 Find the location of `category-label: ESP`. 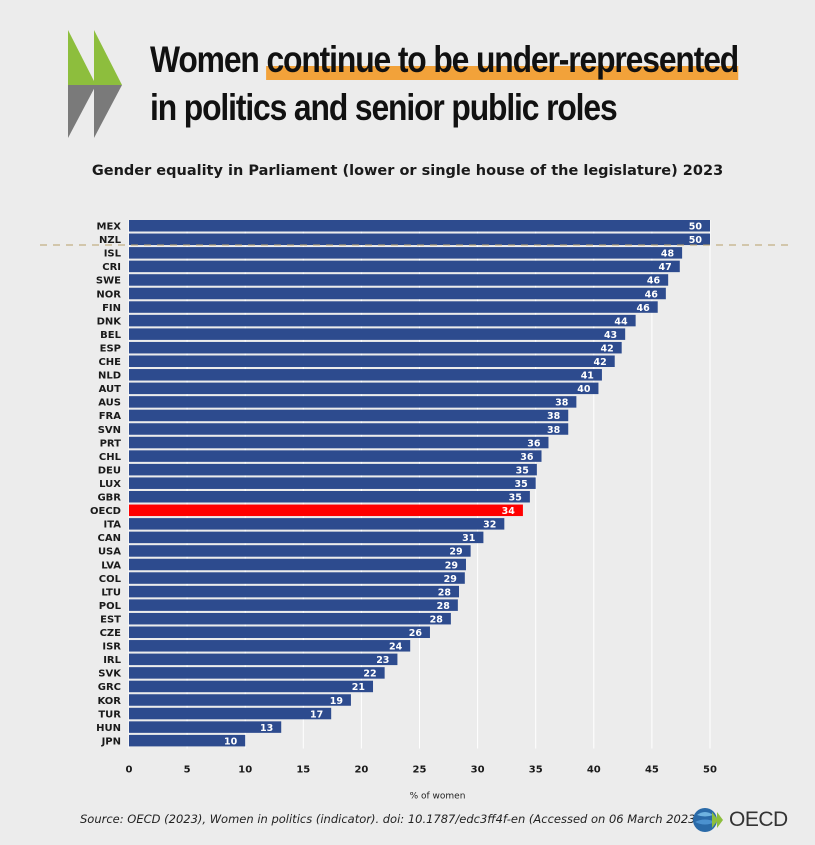

category-label: ESP is located at coordinates (110, 348).